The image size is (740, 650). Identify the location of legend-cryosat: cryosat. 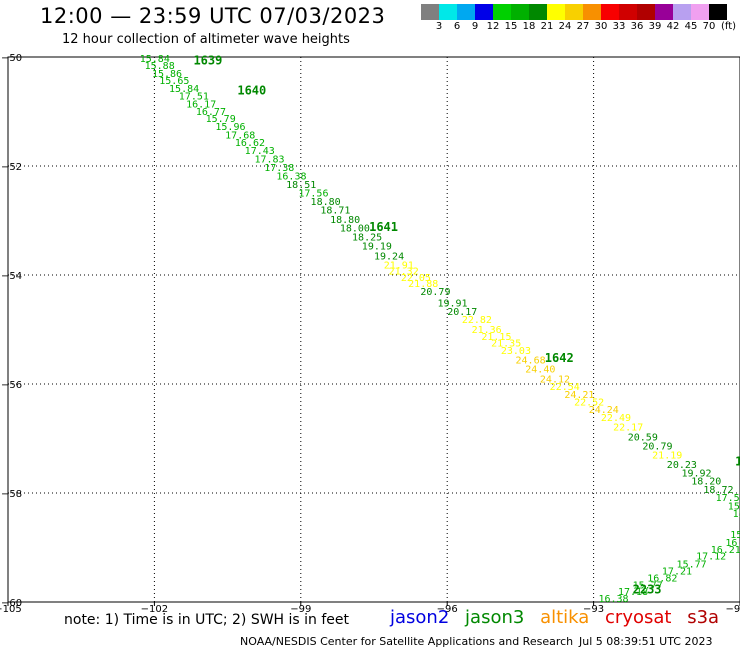
(638, 617).